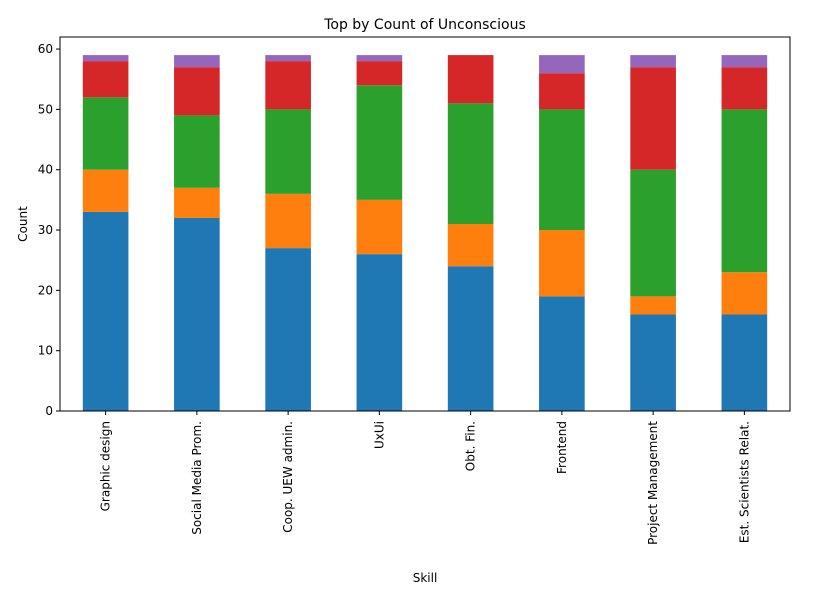 The width and height of the screenshot is (829, 600). I want to click on x-tick-label: Social Media Prom., so click(197, 478).